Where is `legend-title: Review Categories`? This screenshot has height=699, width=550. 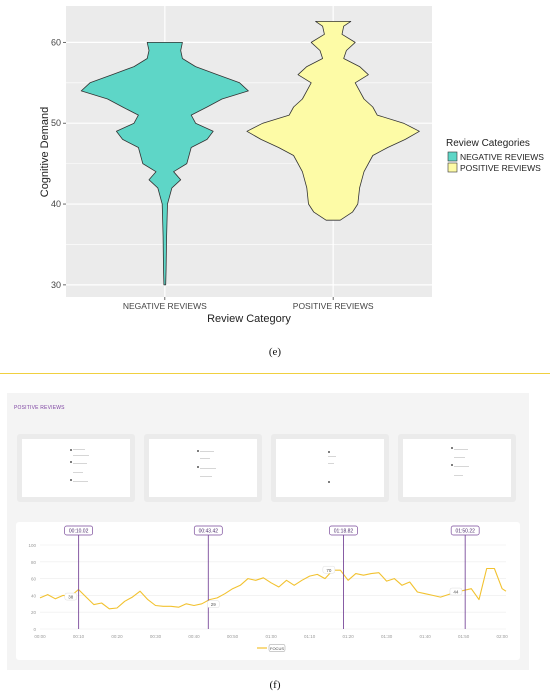
legend-title: Review Categories is located at coordinates (488, 143).